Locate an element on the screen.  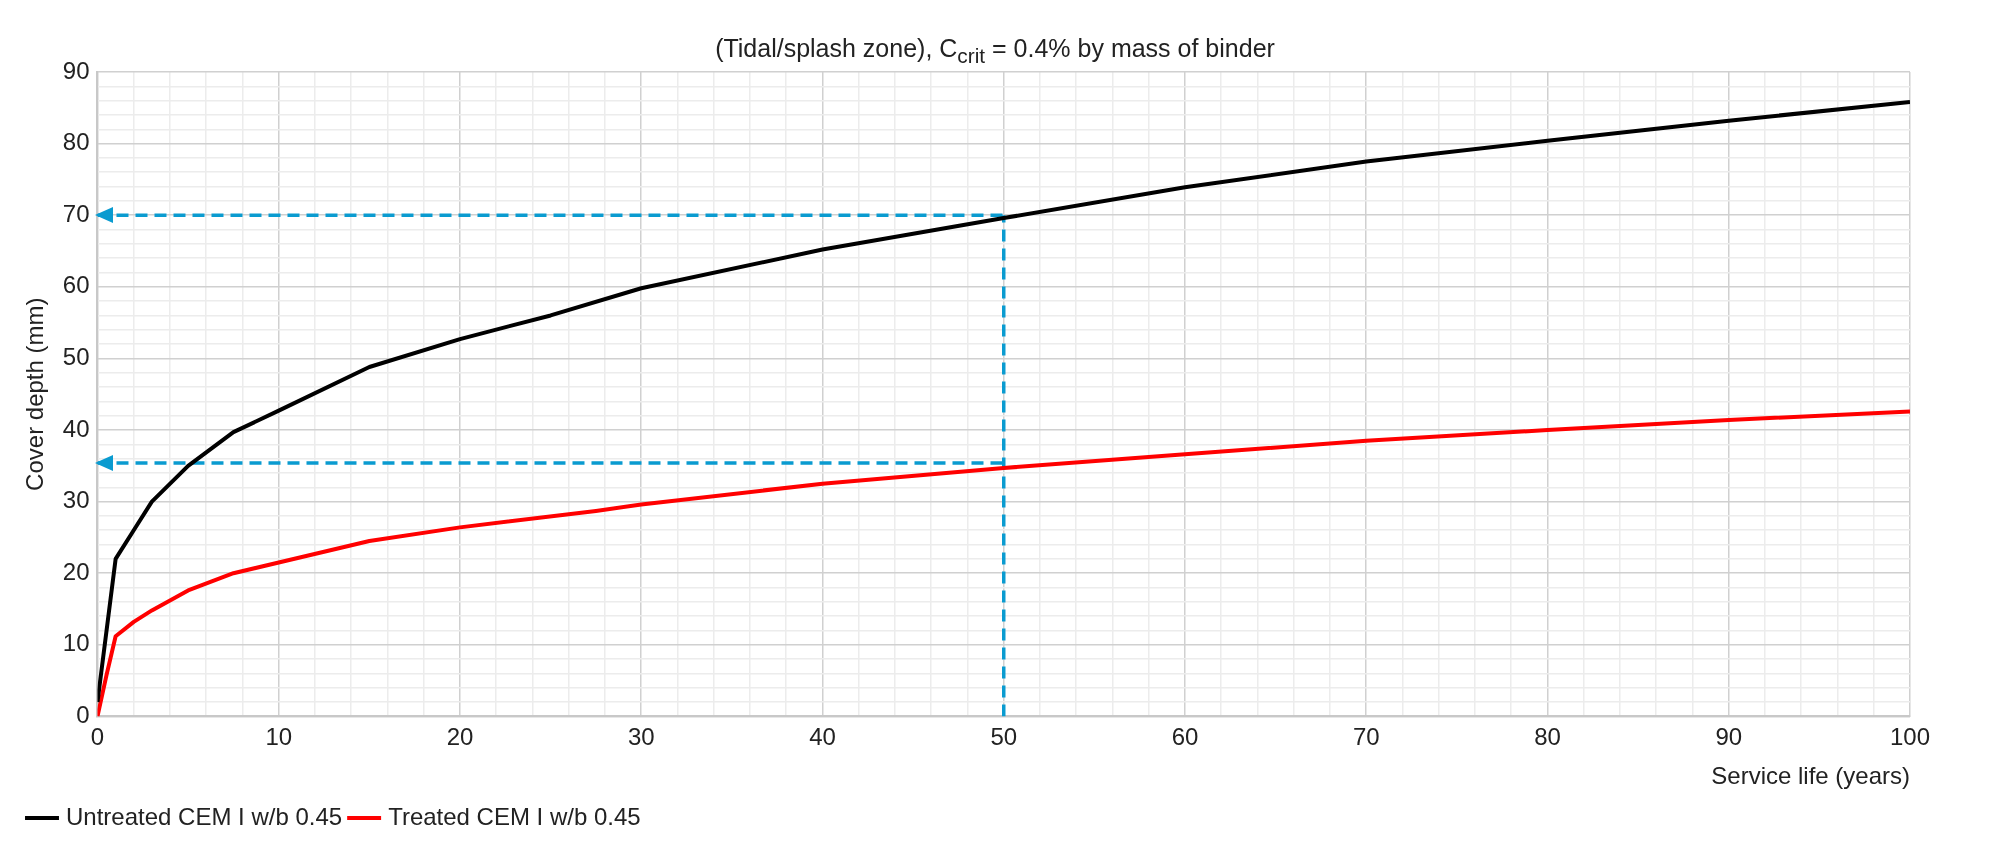
y-axis-title: Cover depth (mm) is located at coordinates (35, 394).